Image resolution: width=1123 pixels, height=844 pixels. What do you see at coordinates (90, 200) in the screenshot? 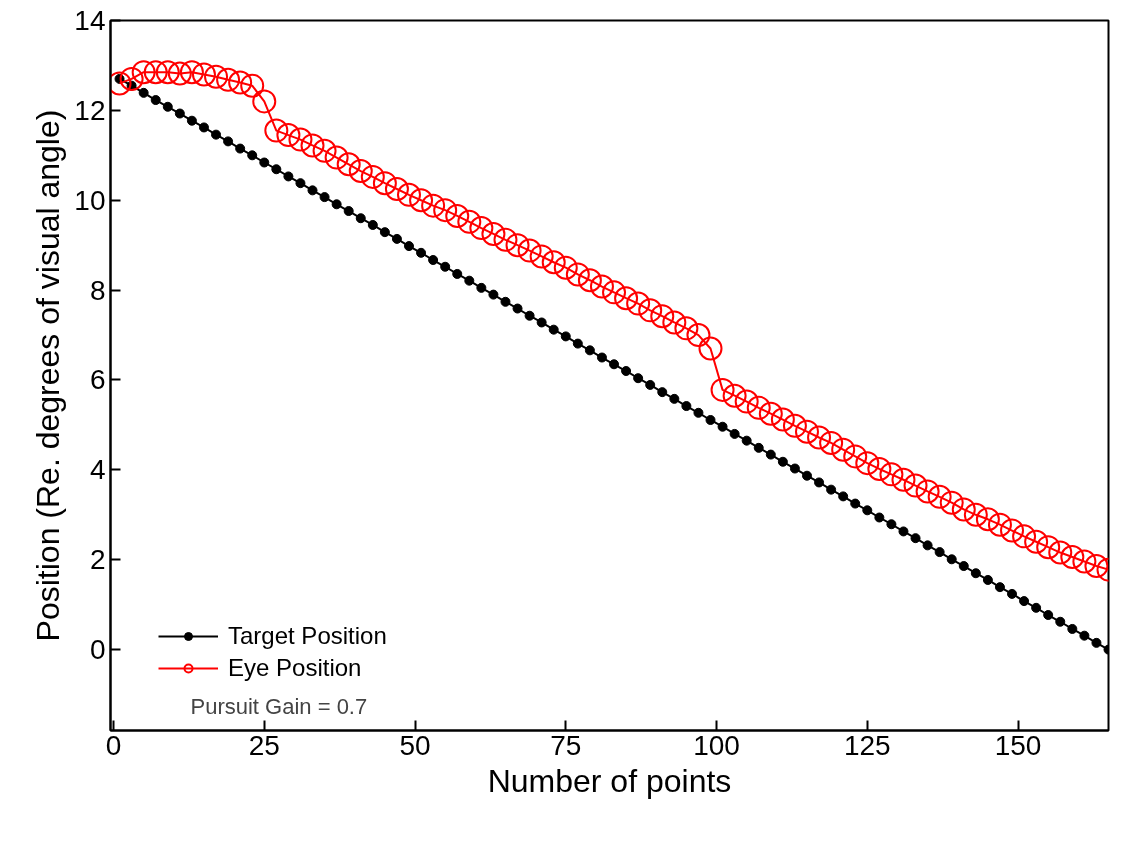
I see `y-tick-label: 10` at bounding box center [90, 200].